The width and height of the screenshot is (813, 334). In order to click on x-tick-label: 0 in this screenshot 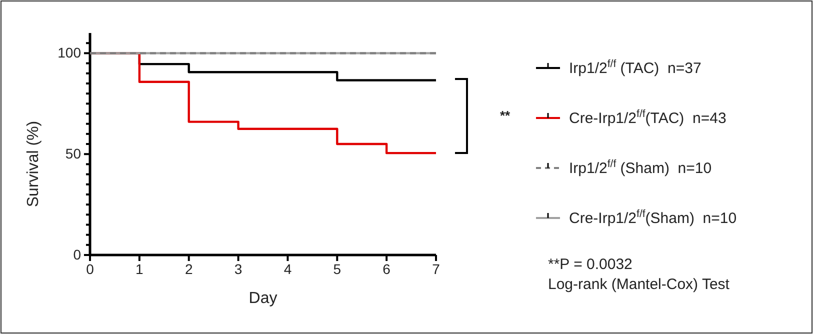, I will do `click(90, 268)`.